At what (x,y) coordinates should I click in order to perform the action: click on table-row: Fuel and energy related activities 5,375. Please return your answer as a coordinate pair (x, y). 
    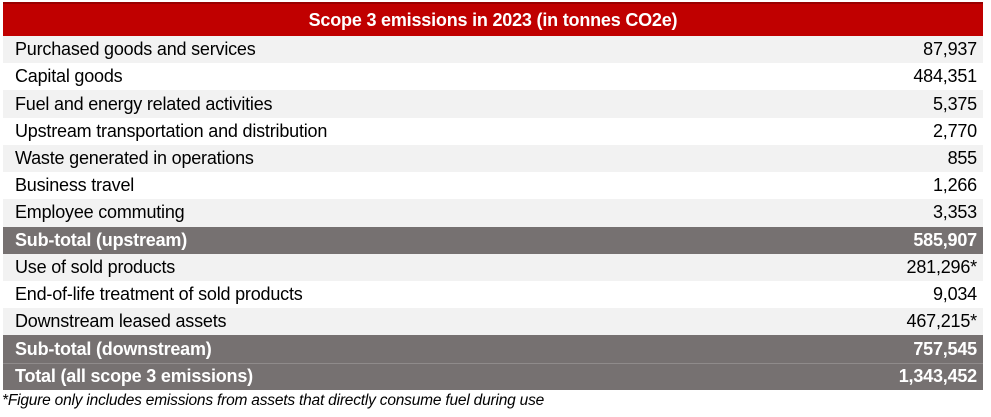
    Looking at the image, I should click on (493, 104).